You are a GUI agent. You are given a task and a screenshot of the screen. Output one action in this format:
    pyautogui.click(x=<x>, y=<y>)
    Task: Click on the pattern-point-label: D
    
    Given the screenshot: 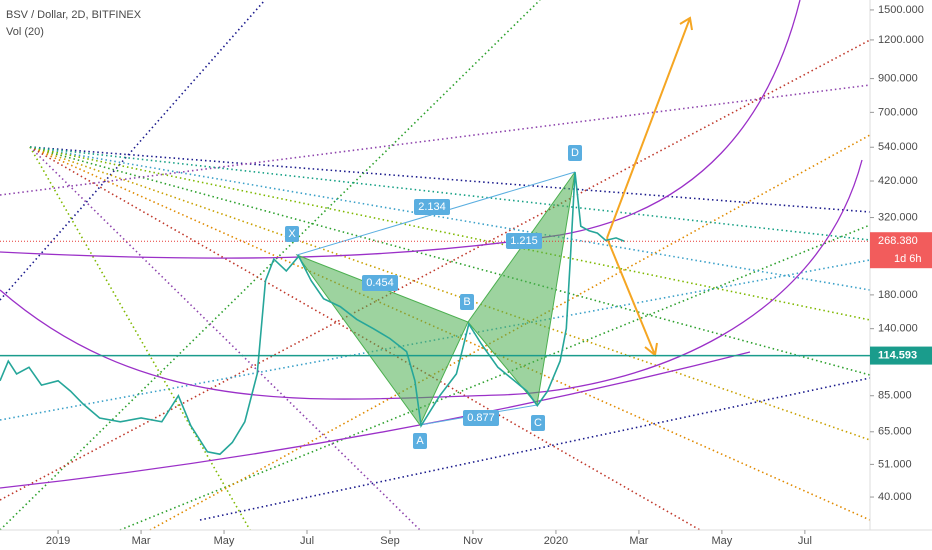 What is the action you would take?
    pyautogui.click(x=575, y=153)
    